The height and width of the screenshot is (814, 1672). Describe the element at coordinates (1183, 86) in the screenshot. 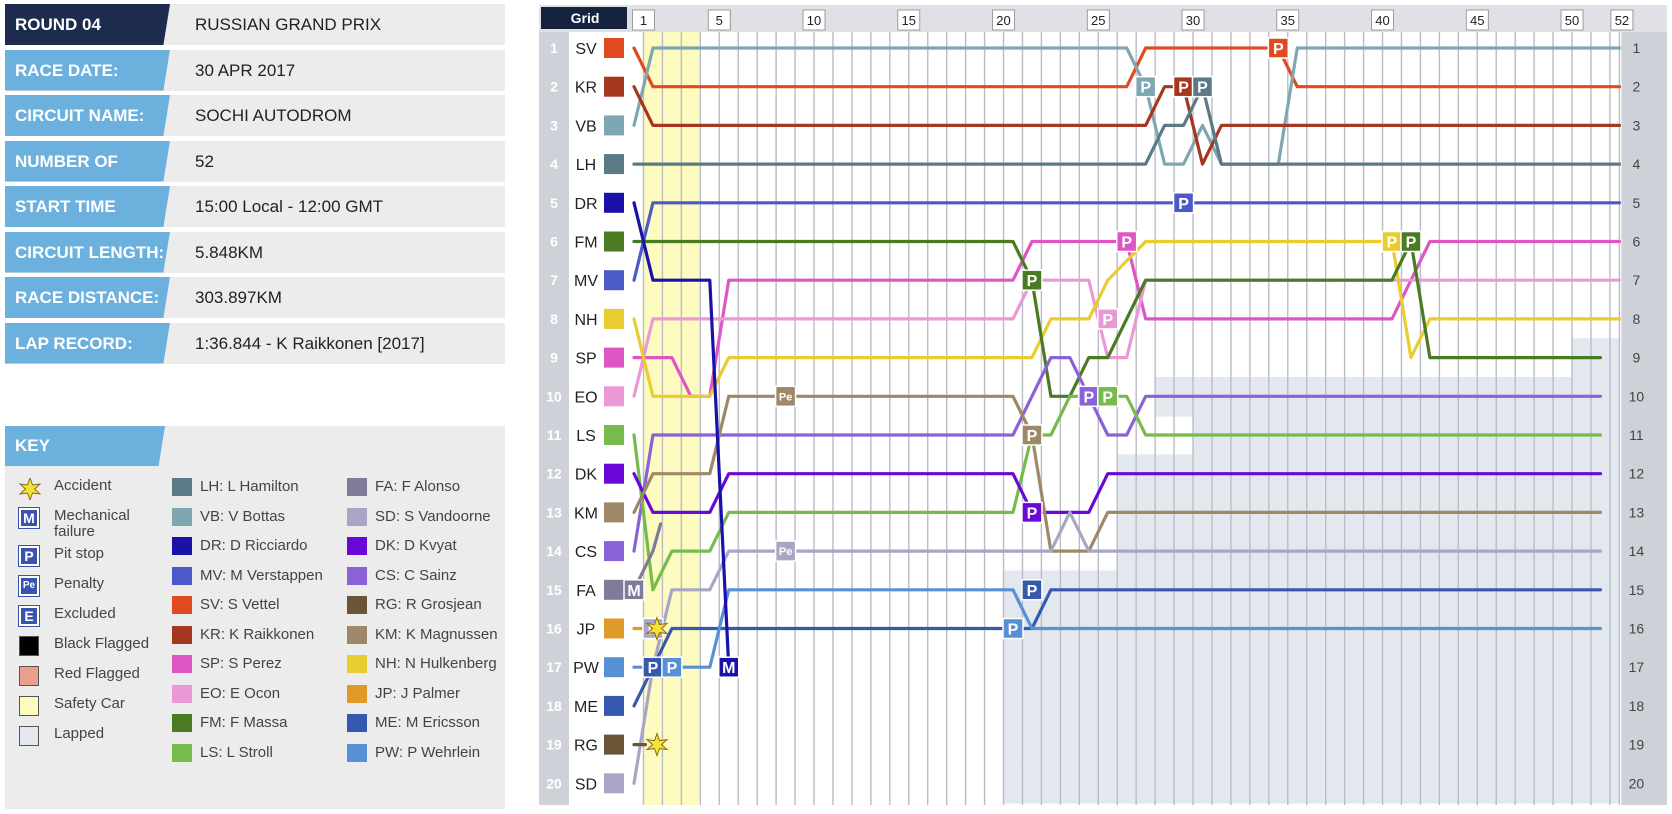

I see `marker-p-kr: P` at that location.